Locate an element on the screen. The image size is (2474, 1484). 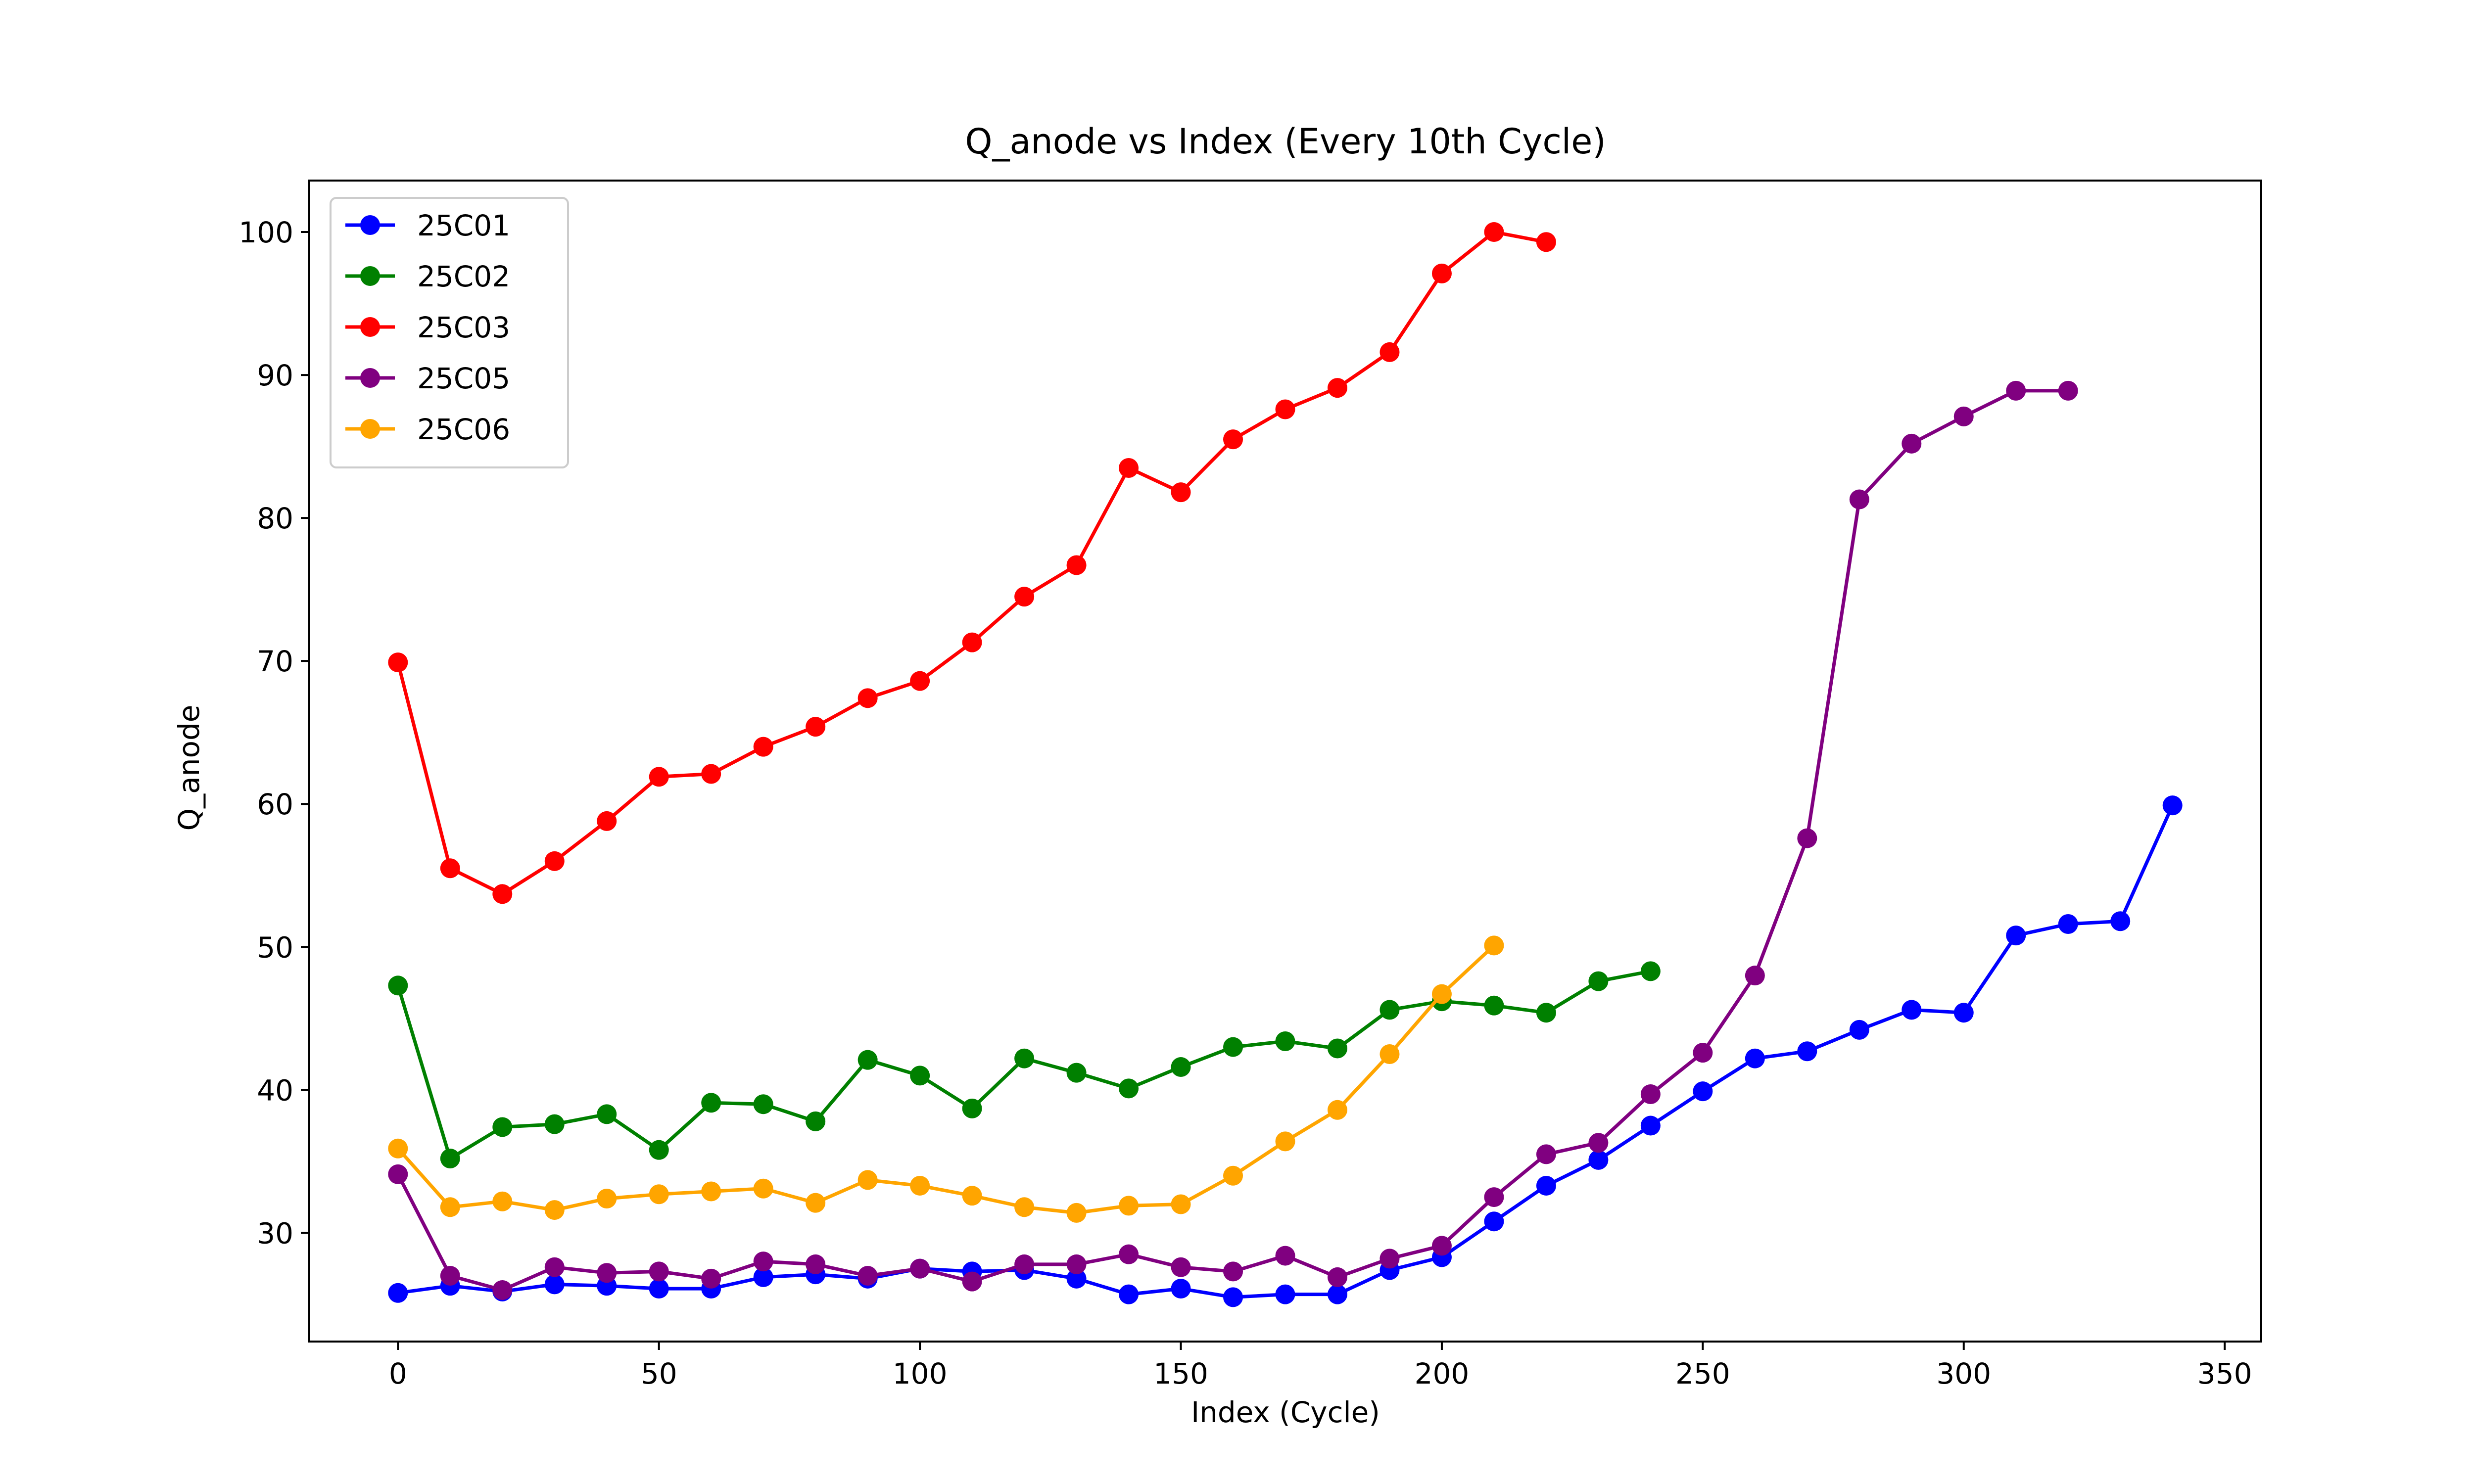
y-tick-label: 30 is located at coordinates (275, 1233).